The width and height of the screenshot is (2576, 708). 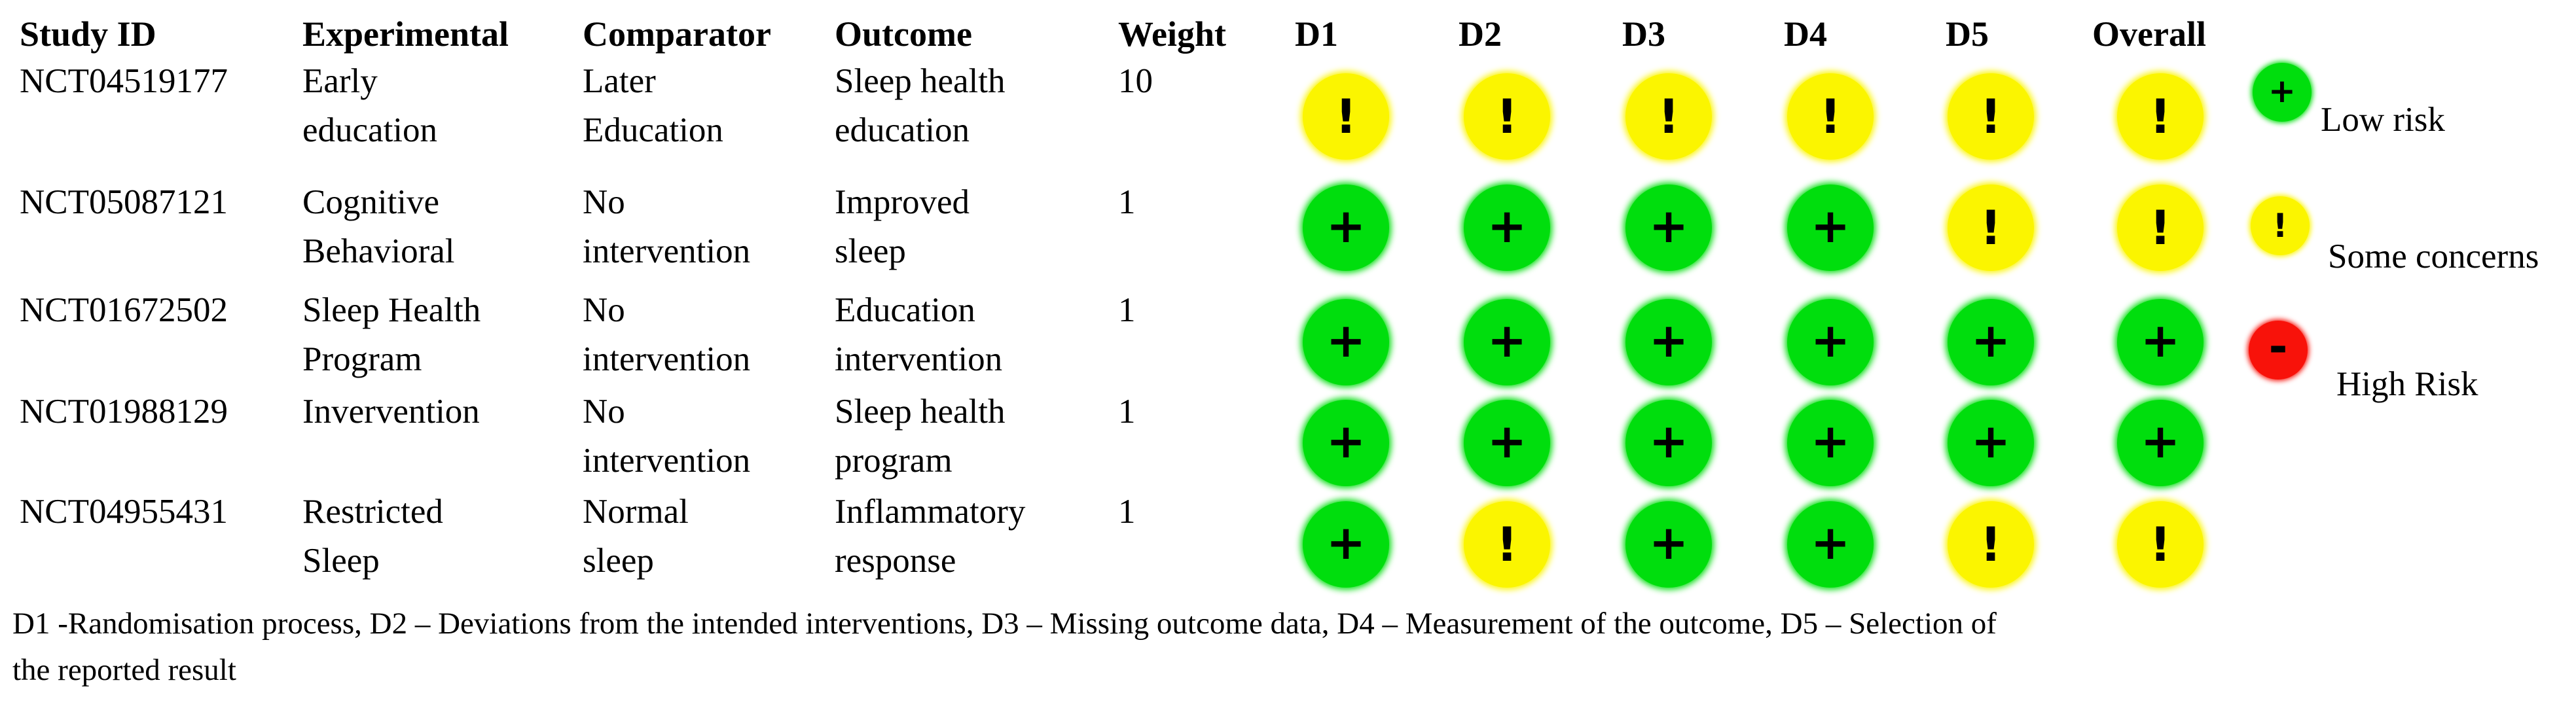 What do you see at coordinates (903, 34) in the screenshot?
I see `column-header-outcome: Outcome` at bounding box center [903, 34].